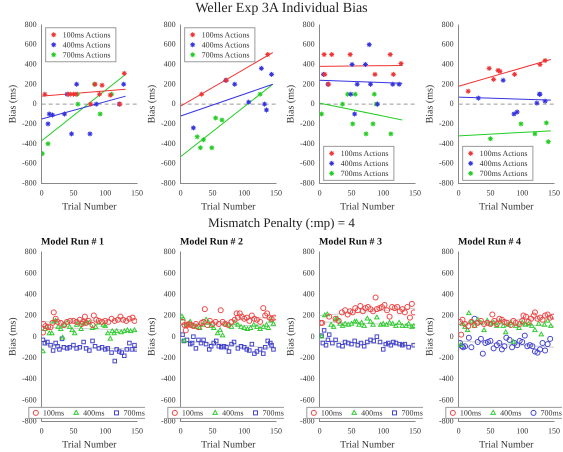 The width and height of the screenshot is (563, 452). I want to click on chart-title: Model Run # 3, so click(350, 242).